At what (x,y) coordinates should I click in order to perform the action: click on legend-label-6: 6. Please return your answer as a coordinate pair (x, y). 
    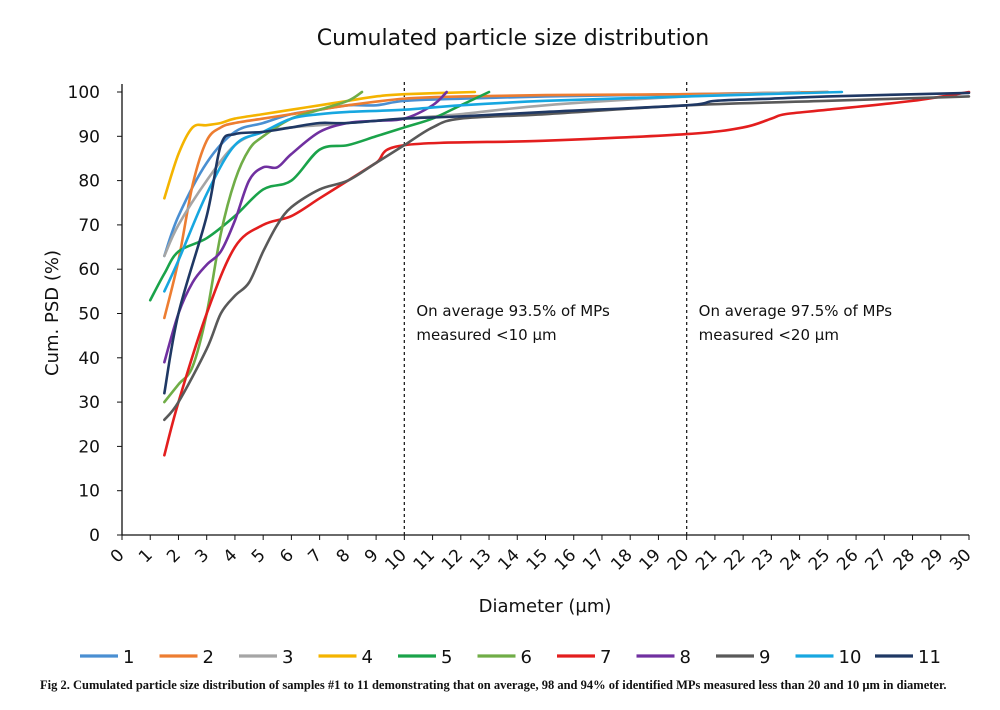
    Looking at the image, I should click on (526, 657).